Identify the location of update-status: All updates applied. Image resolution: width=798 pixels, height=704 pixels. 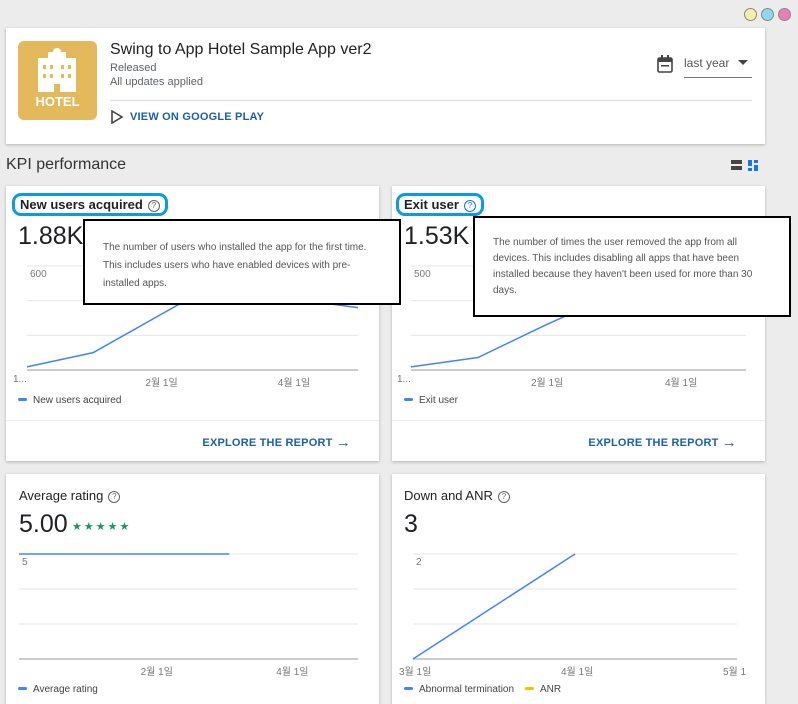
(156, 82).